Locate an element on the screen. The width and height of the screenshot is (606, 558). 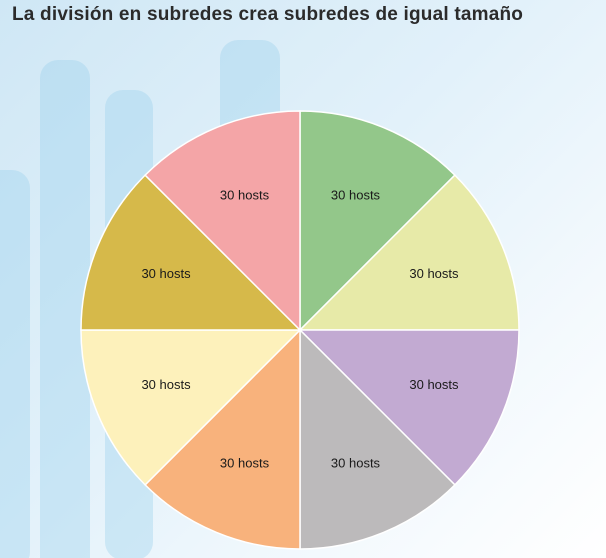
background-band is located at coordinates (15, 364).